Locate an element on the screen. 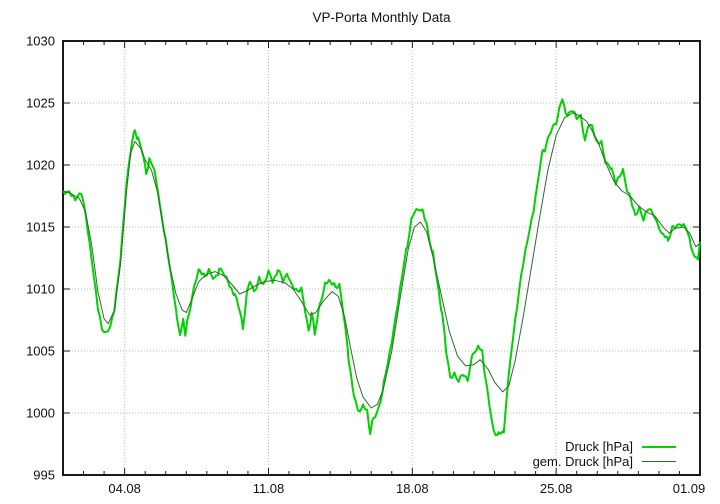 This screenshot has height=504, width=720. y-tick-label: 1025 is located at coordinates (40, 103).